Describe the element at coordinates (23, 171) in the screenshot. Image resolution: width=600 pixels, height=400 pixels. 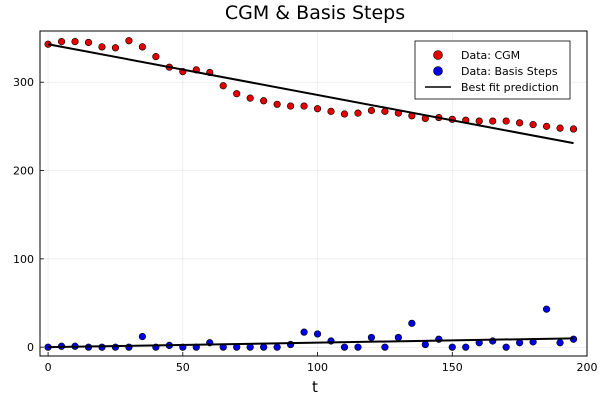
I see `y-tick-label: 200` at that location.